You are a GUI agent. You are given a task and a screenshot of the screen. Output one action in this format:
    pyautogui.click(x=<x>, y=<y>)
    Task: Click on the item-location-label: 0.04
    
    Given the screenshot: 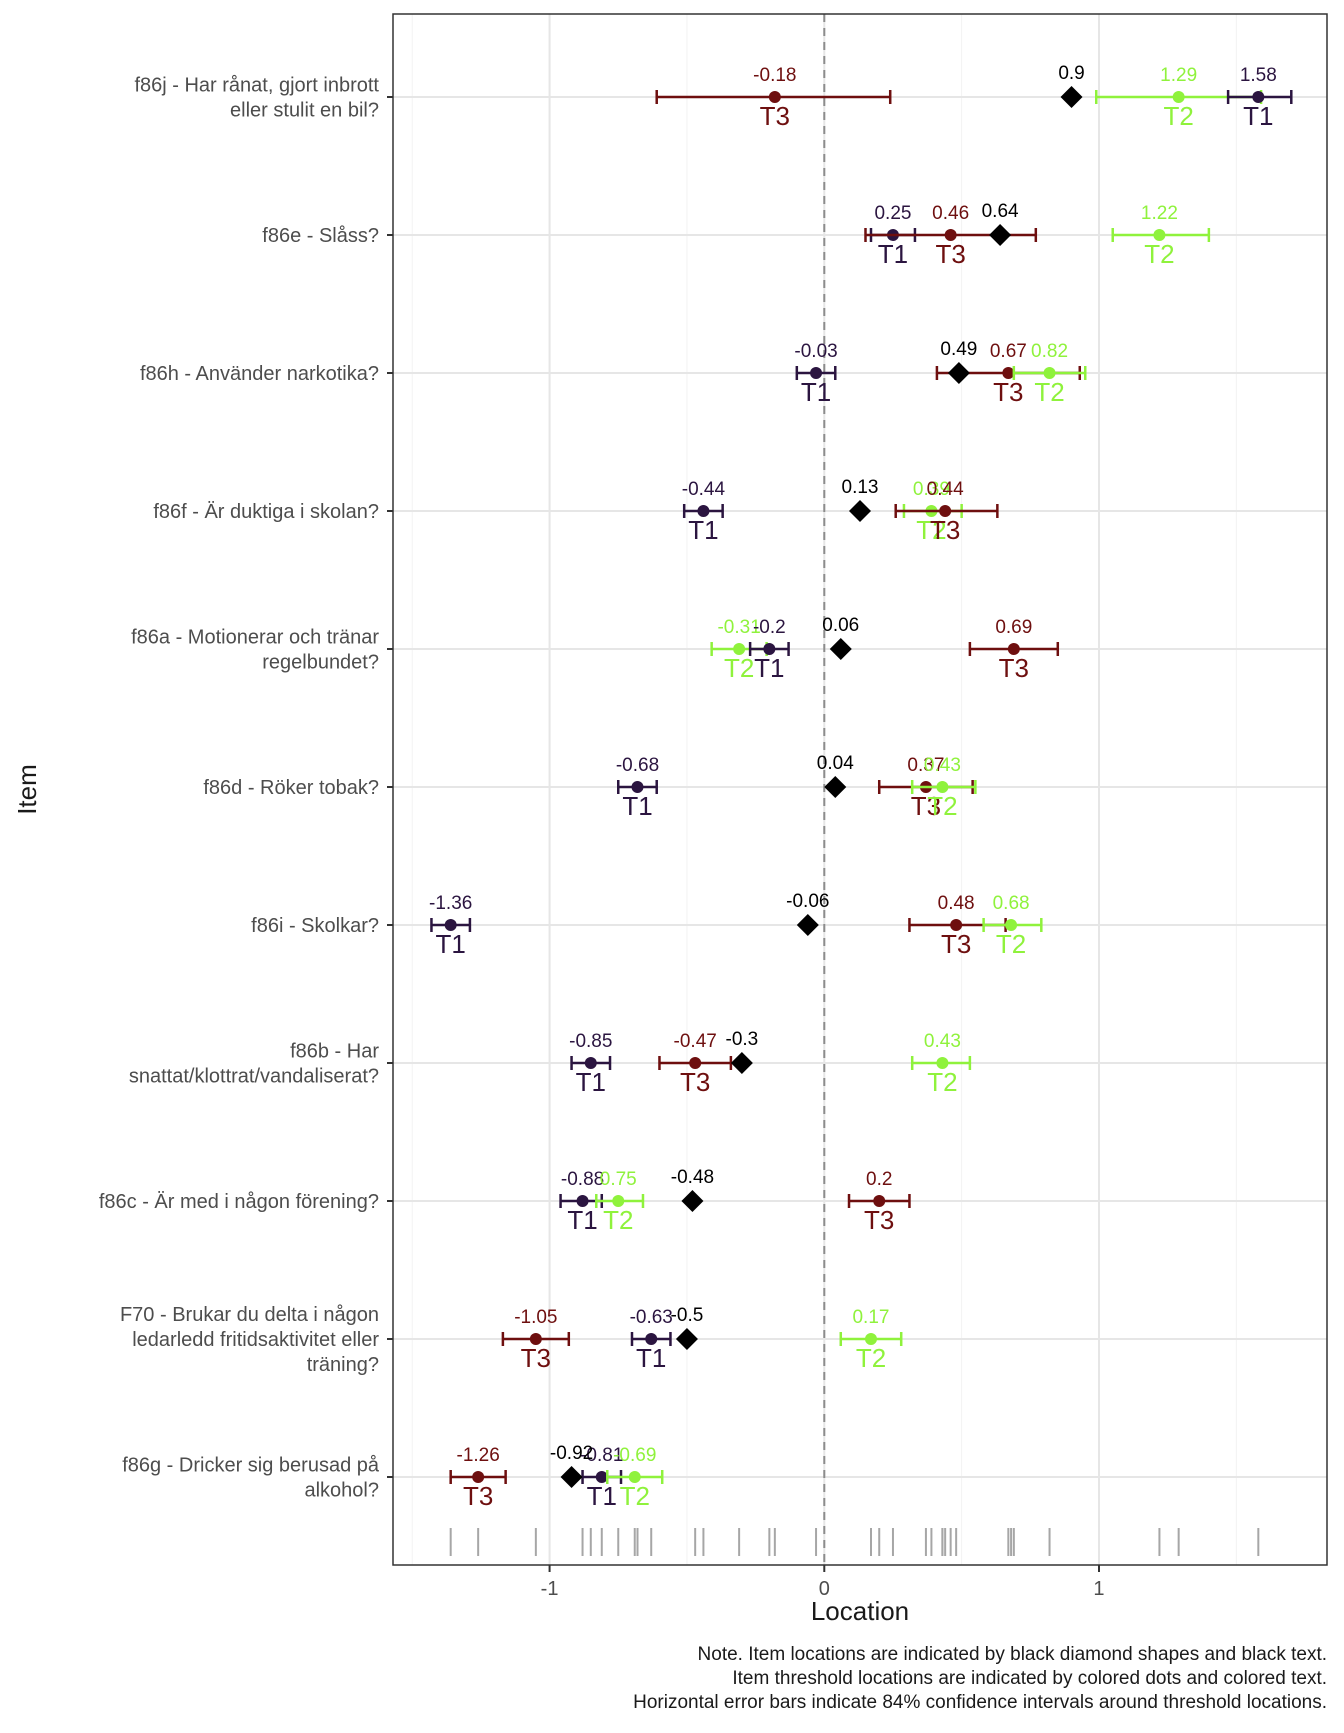 What is the action you would take?
    pyautogui.click(x=835, y=763)
    